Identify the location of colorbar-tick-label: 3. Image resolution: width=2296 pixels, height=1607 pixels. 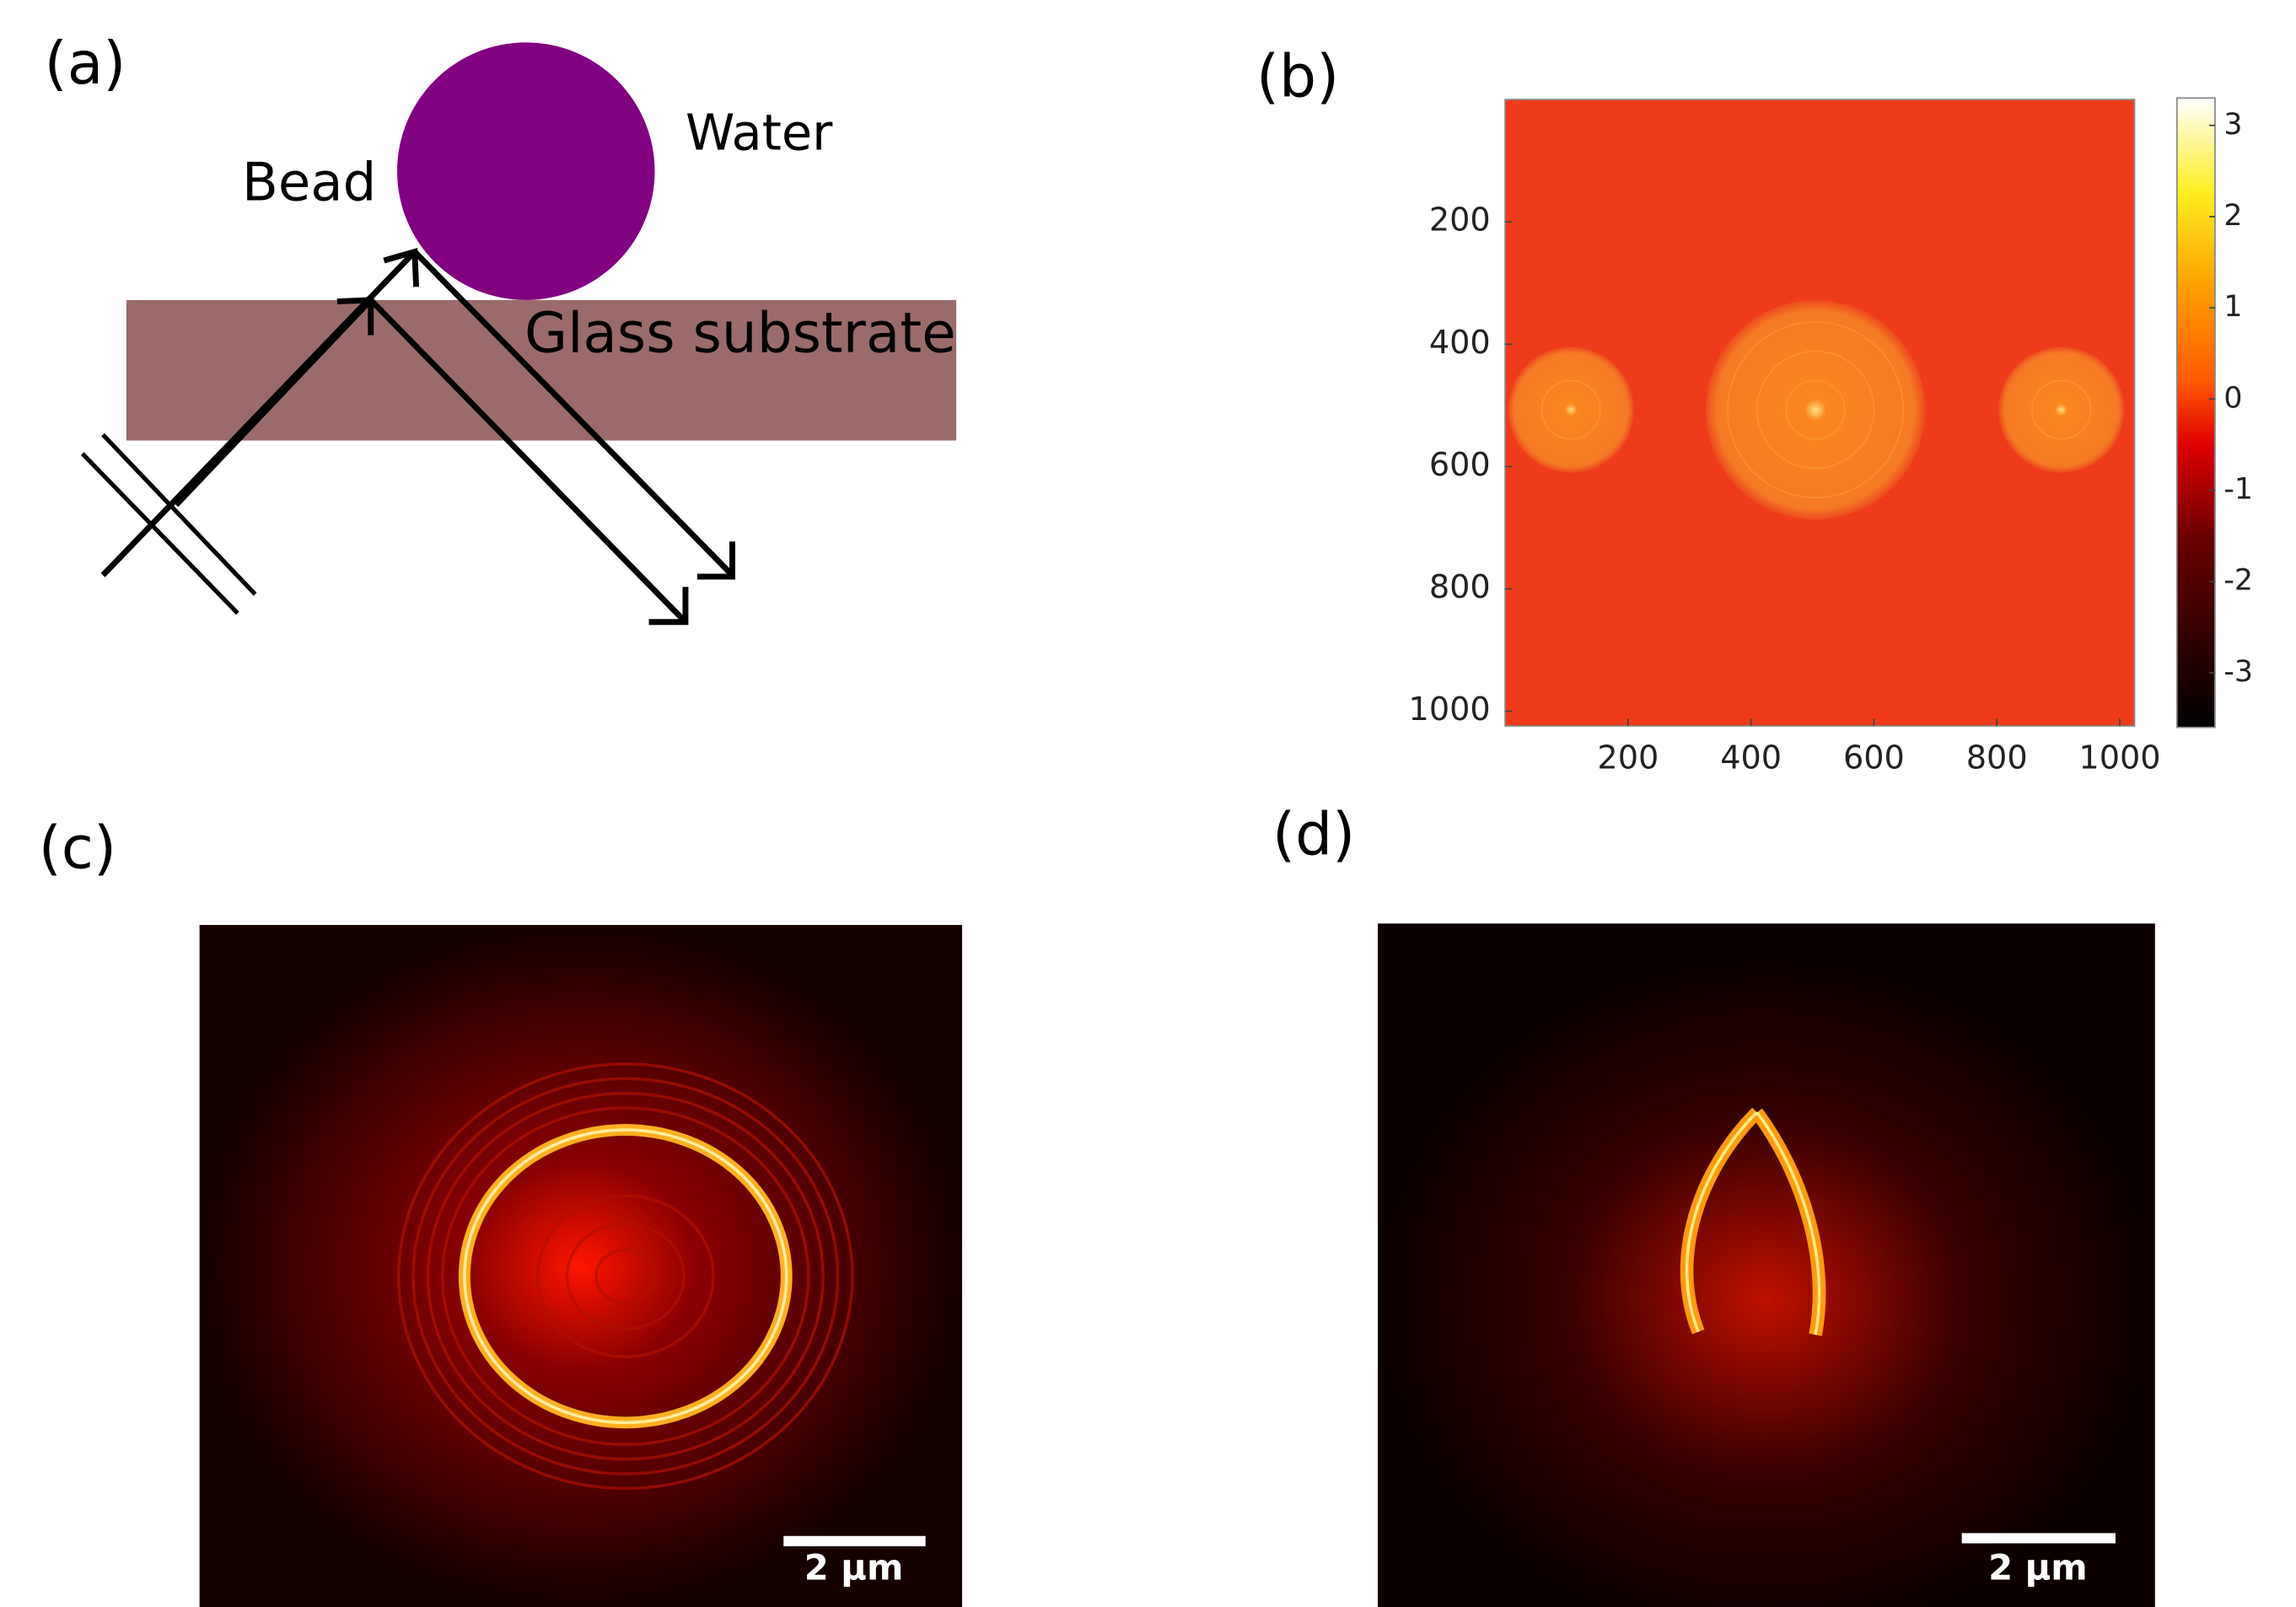
(2232, 125).